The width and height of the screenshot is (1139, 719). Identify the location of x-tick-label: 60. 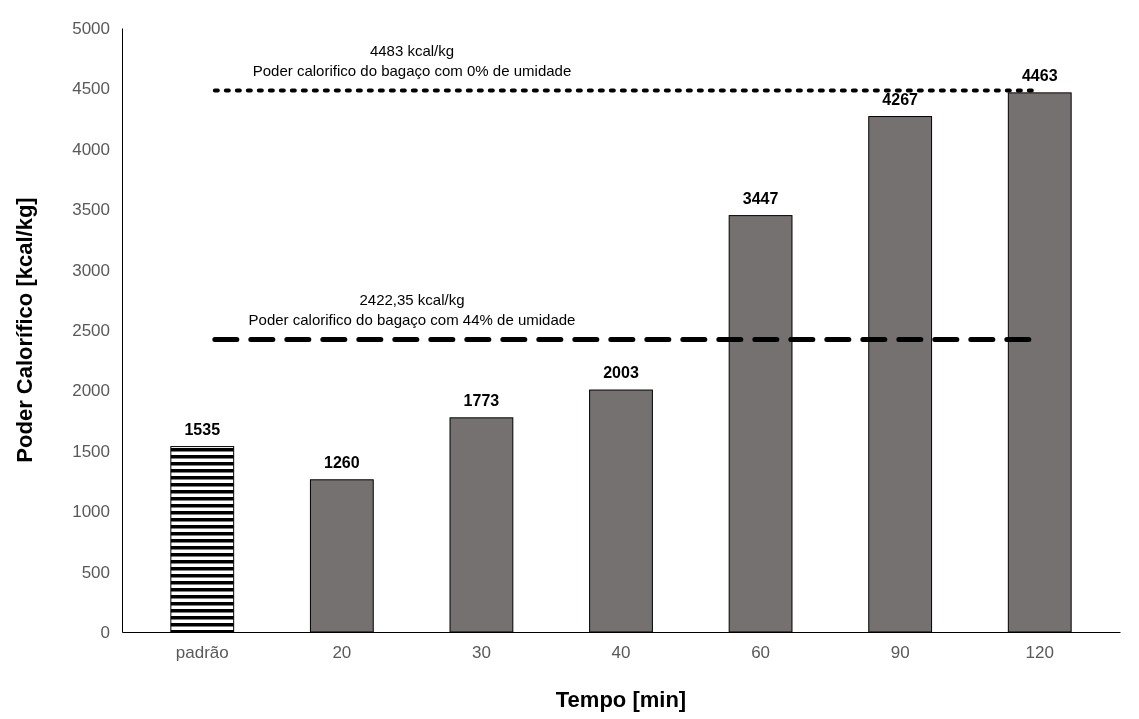
(761, 653).